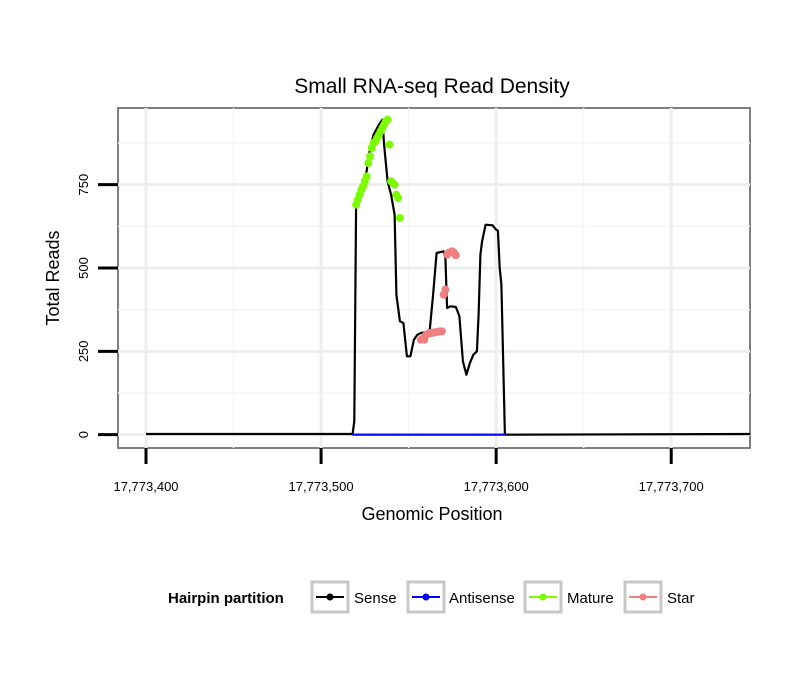  Describe the element at coordinates (83, 185) in the screenshot. I see `y-tick-label: 750` at that location.